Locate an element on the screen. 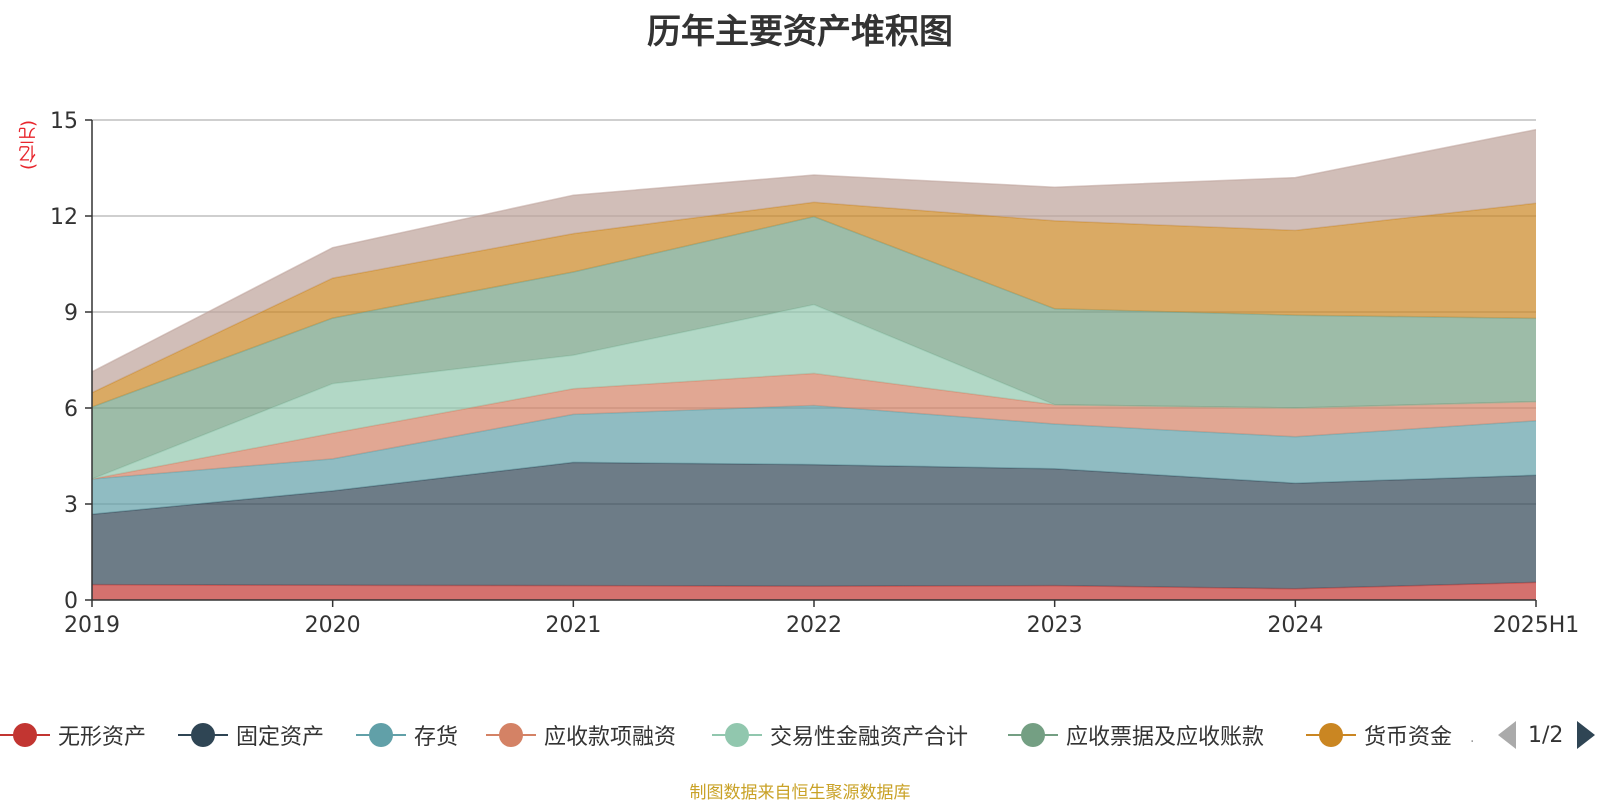 Image resolution: width=1600 pixels, height=803 pixels. legend-overflow-marker: · is located at coordinates (1472, 742).